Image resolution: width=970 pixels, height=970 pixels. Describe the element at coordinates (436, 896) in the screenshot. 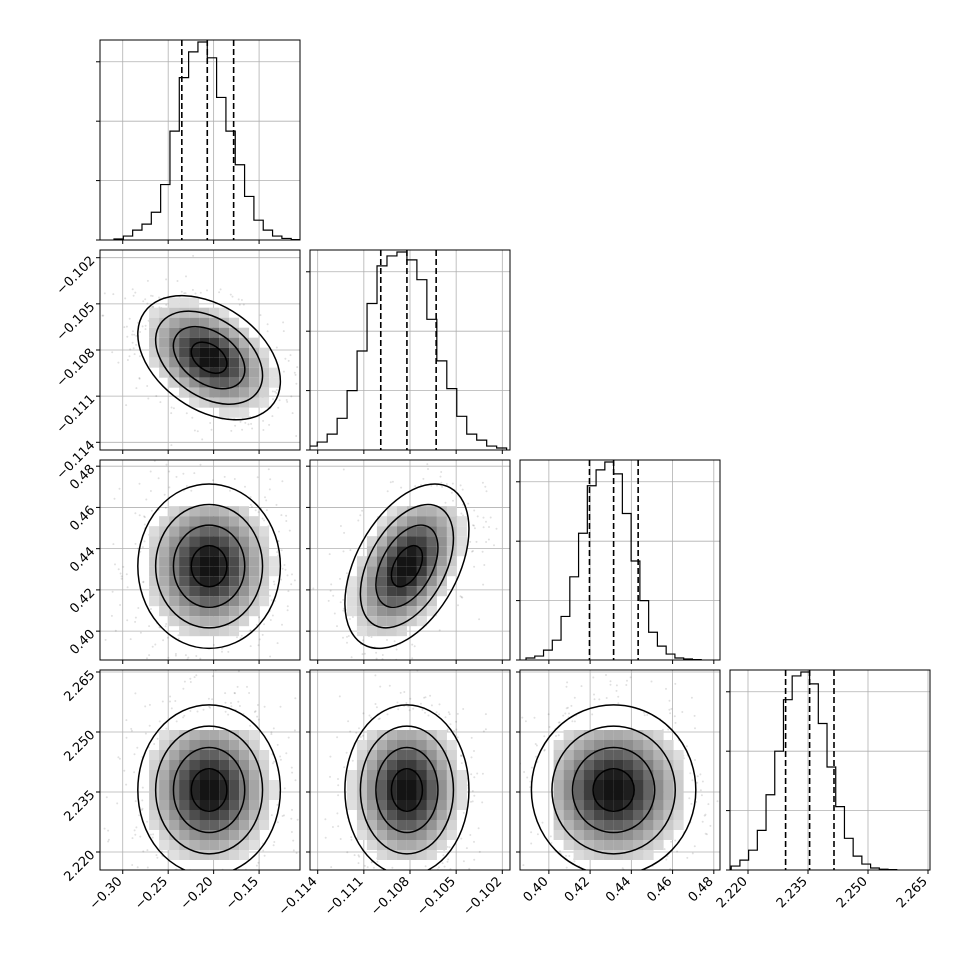

I see `x-tick-label: −0.105` at that location.